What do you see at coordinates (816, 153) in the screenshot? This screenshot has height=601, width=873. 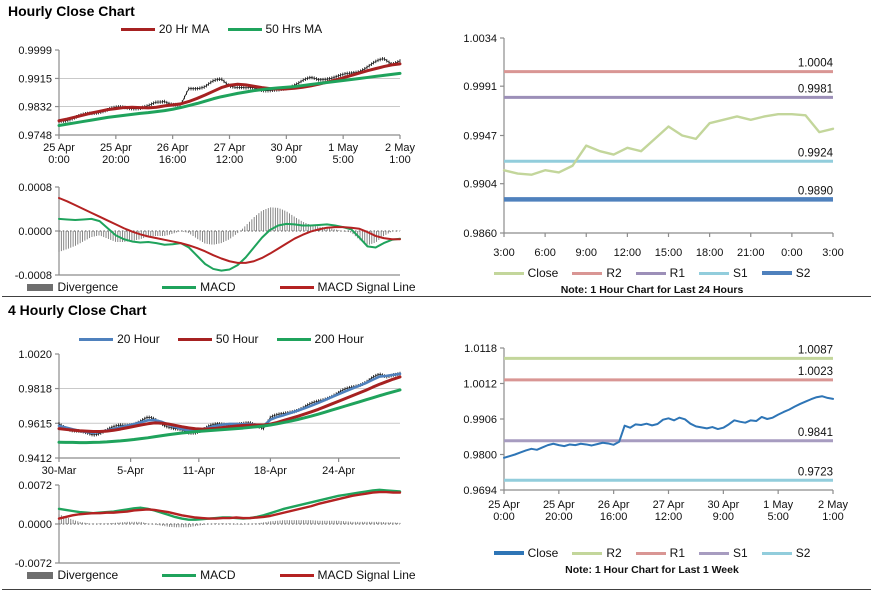 I see `svg-text: 0.9924` at bounding box center [816, 153].